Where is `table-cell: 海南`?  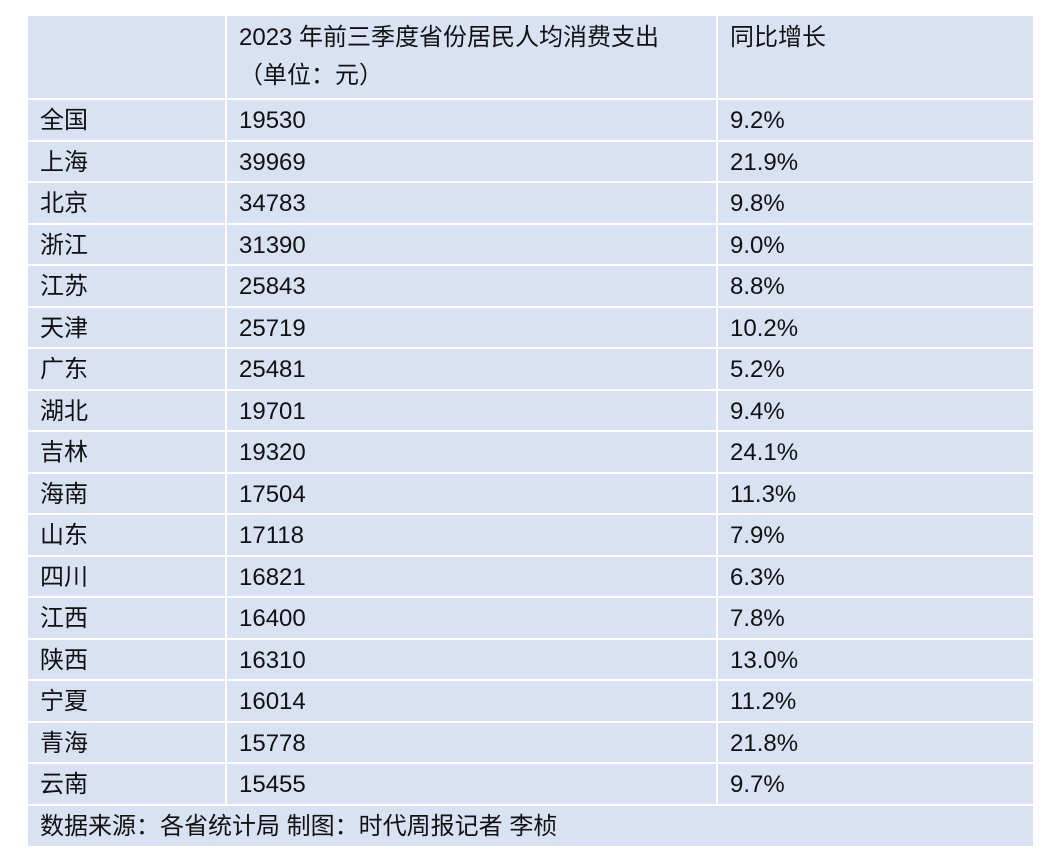
table-cell: 海南 is located at coordinates (127, 494).